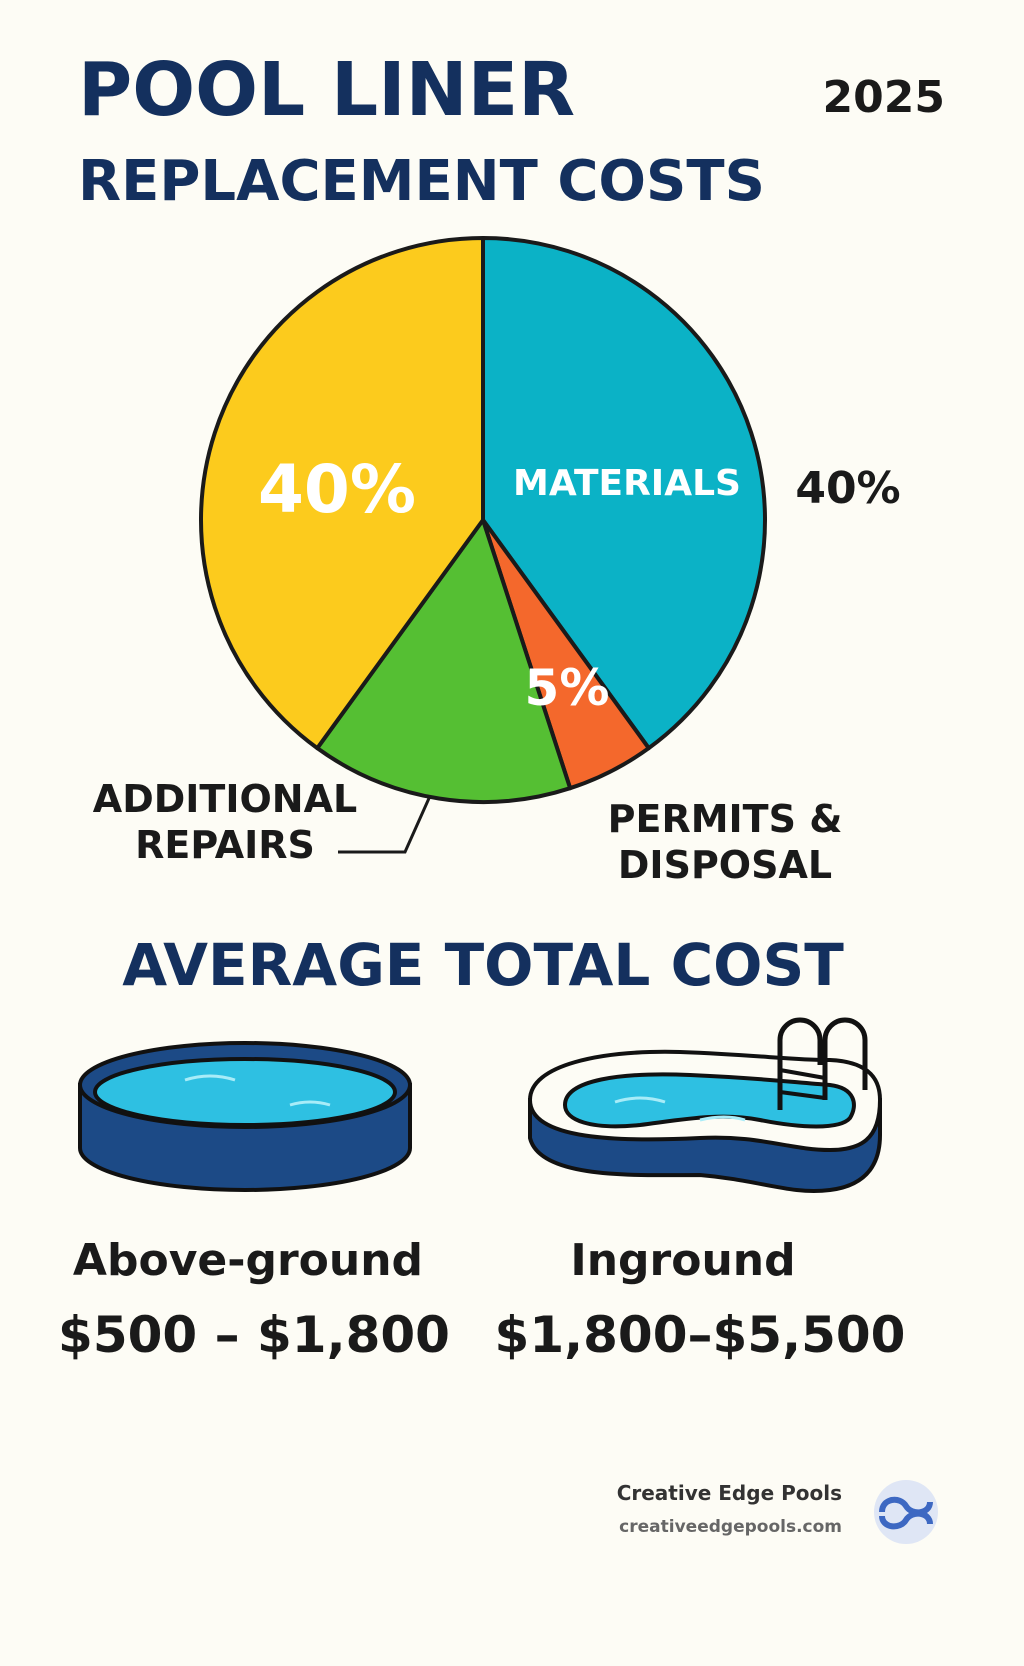 The image size is (1024, 1666). Describe the element at coordinates (326, 90) in the screenshot. I see `title: POOL LINER` at that location.